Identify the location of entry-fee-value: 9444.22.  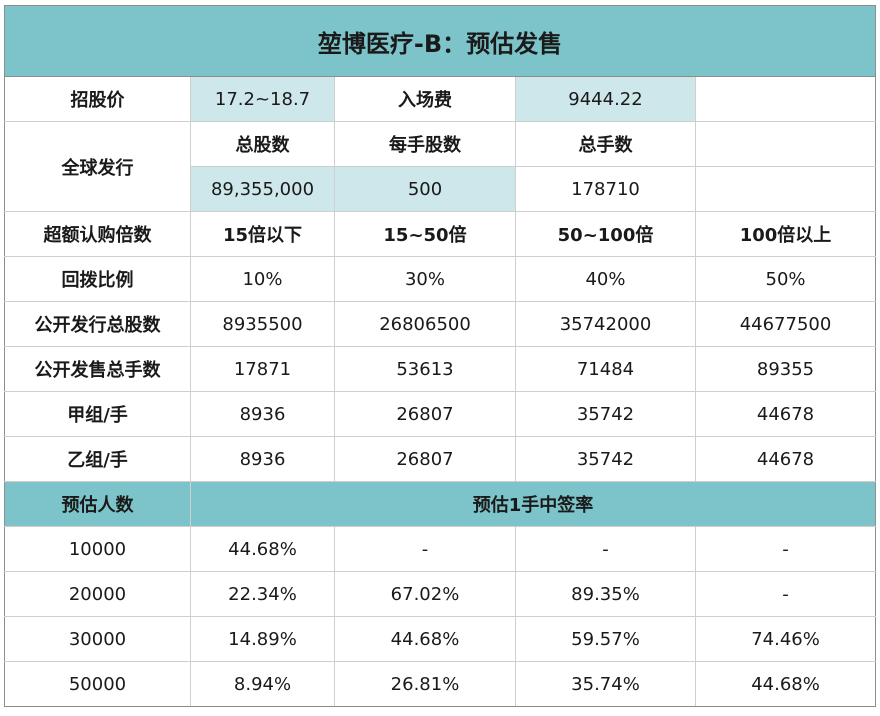
(605, 99).